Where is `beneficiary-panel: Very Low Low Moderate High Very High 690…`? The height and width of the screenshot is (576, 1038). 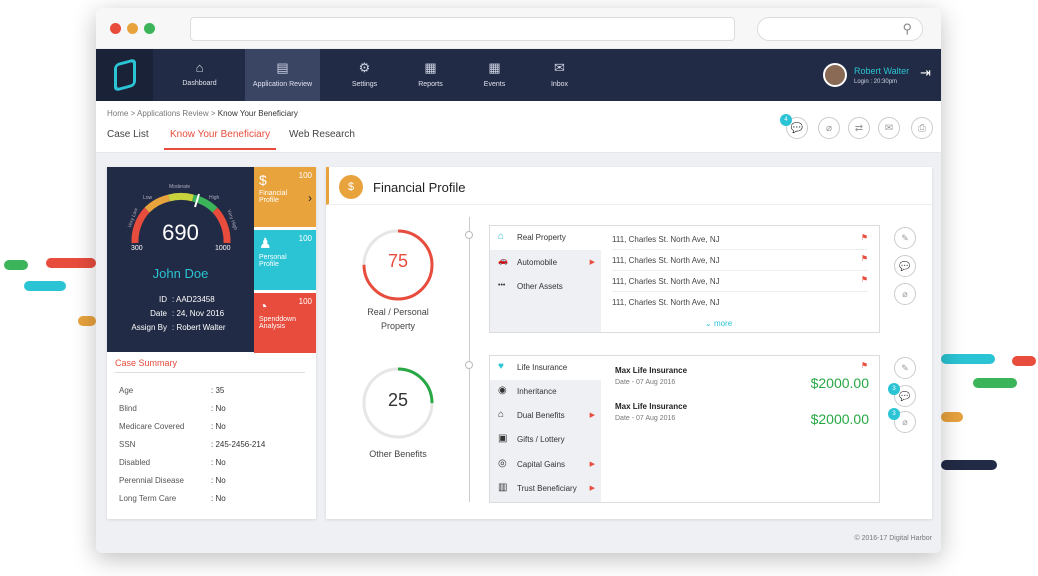 beneficiary-panel: Very Low Low Moderate High Very High 690… is located at coordinates (211, 343).